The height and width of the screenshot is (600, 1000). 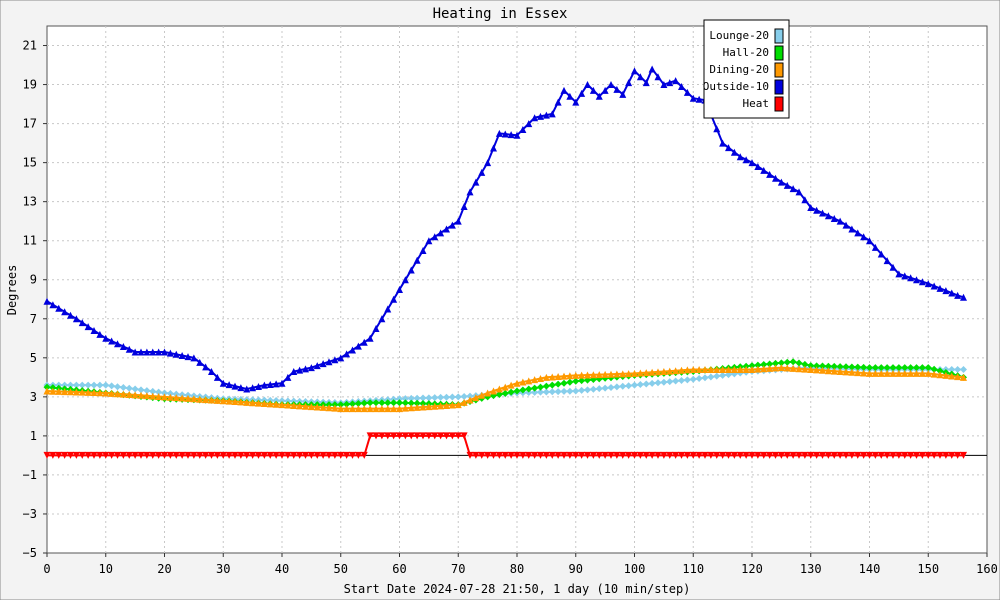 I want to click on y-tick-label: 15, so click(x=30, y=163).